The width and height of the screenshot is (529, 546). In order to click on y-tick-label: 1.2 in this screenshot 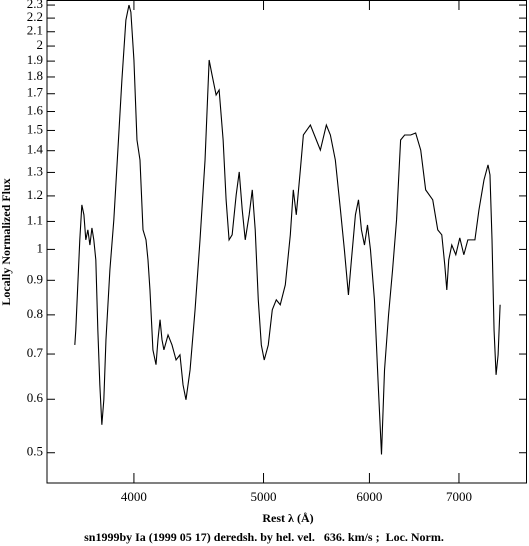, I will do `click(35, 194)`.